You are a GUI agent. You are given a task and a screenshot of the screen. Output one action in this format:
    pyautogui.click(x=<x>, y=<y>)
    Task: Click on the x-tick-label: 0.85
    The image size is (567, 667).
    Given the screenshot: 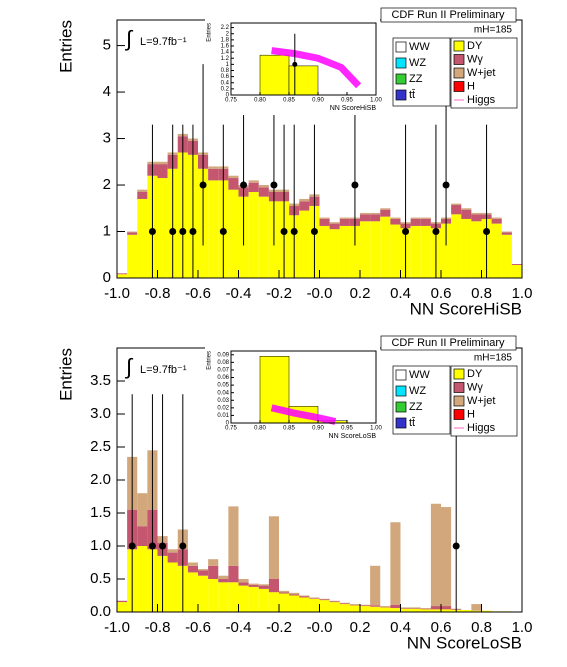 What is the action you would take?
    pyautogui.click(x=289, y=429)
    